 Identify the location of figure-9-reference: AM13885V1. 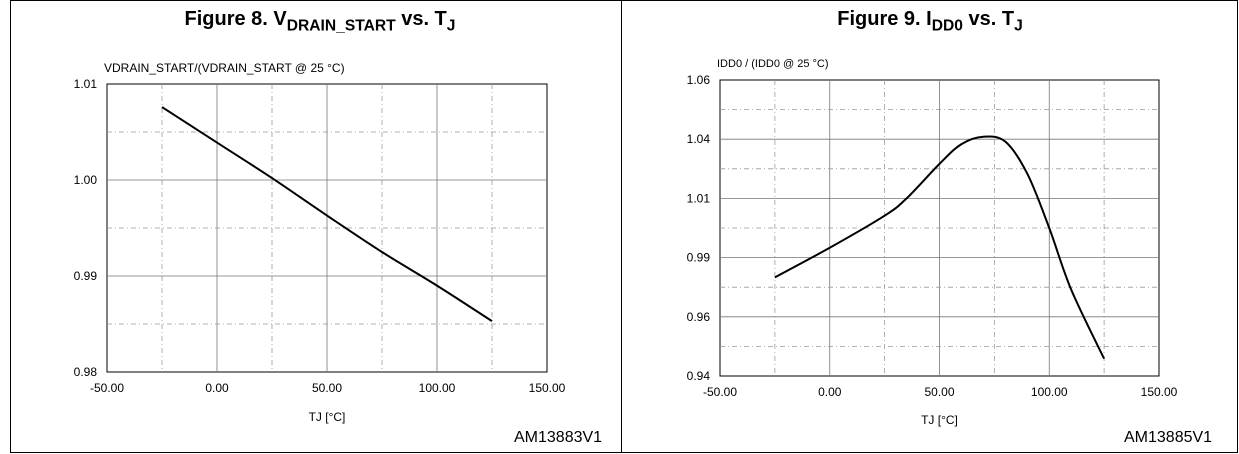
(1168, 437).